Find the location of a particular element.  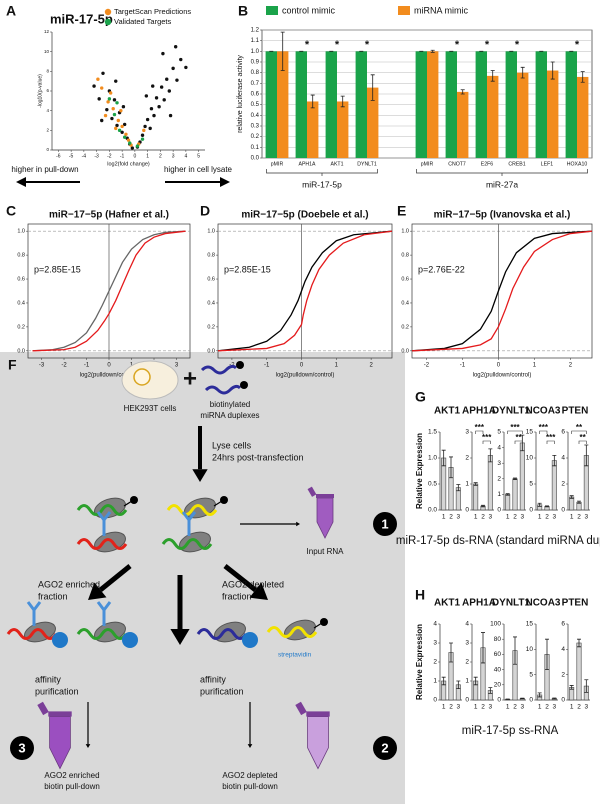

step-number-circle is located at coordinates (385, 748).